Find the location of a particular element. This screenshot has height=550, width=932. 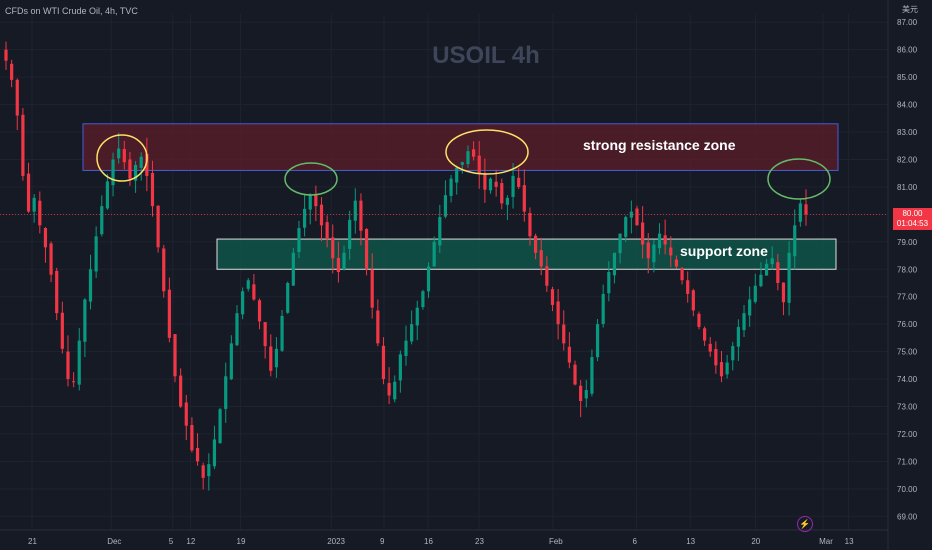

x-tick-label: Feb is located at coordinates (556, 541).